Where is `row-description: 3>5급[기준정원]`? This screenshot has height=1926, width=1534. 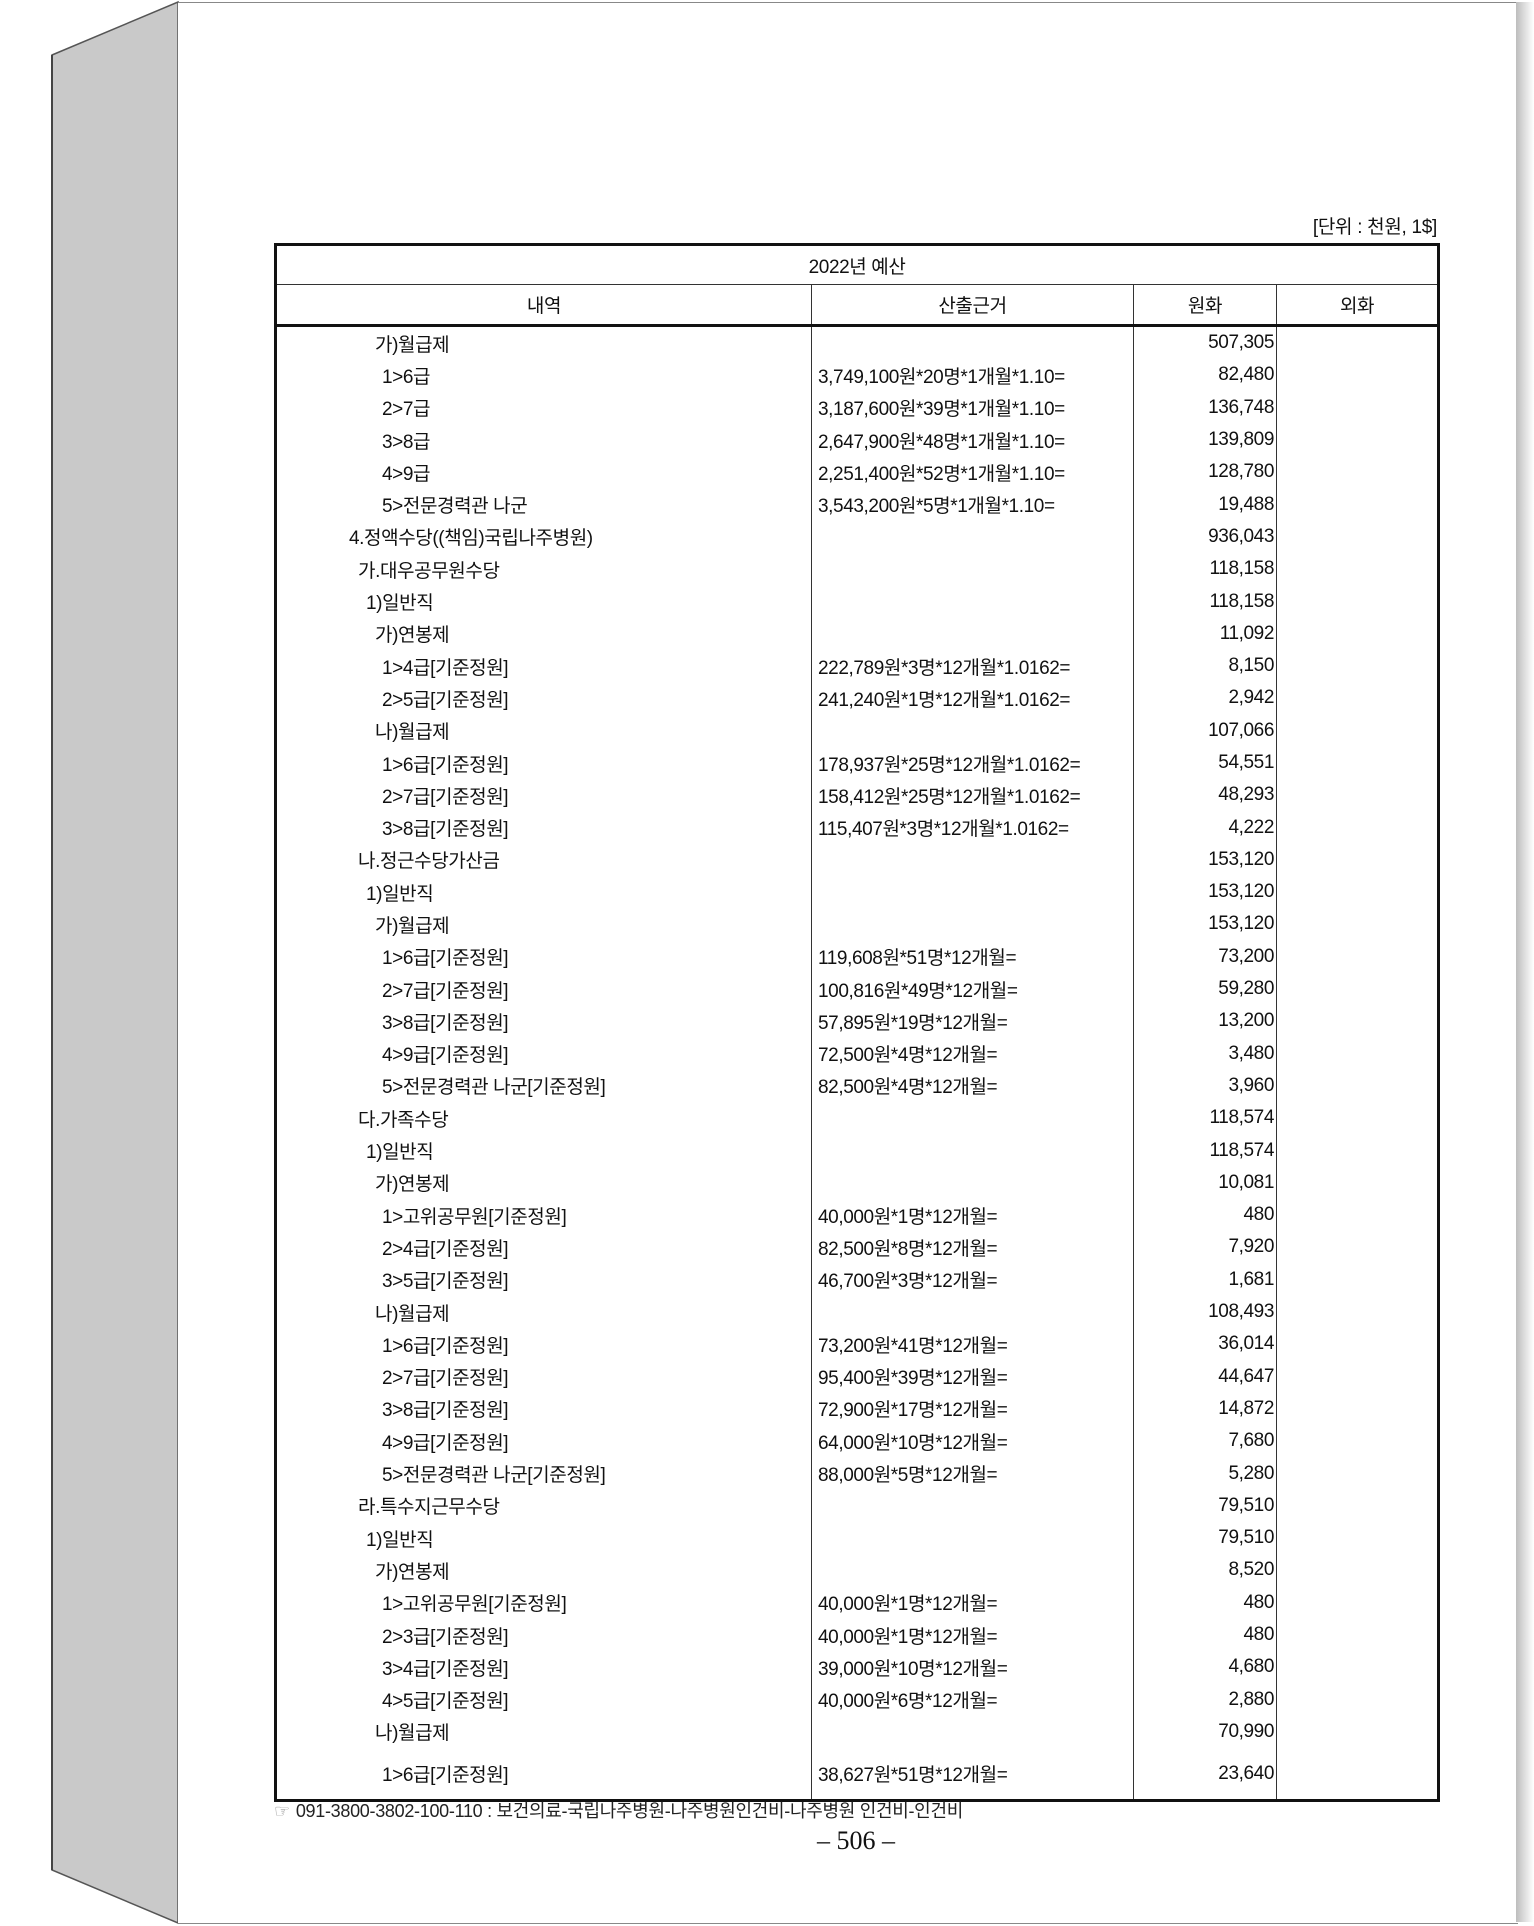 row-description: 3>5급[기준정원] is located at coordinates (543, 1279).